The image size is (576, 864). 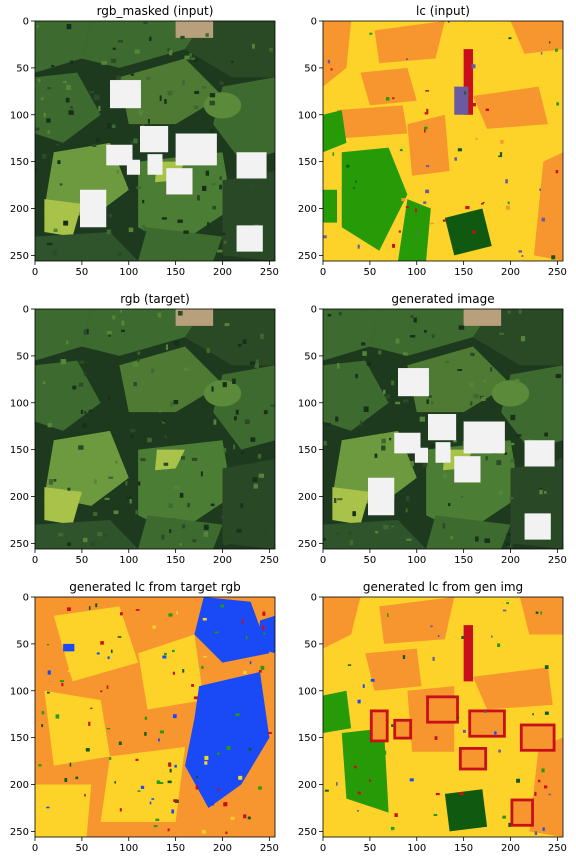 What do you see at coordinates (443, 11) in the screenshot?
I see `panel-title: lc (input)` at bounding box center [443, 11].